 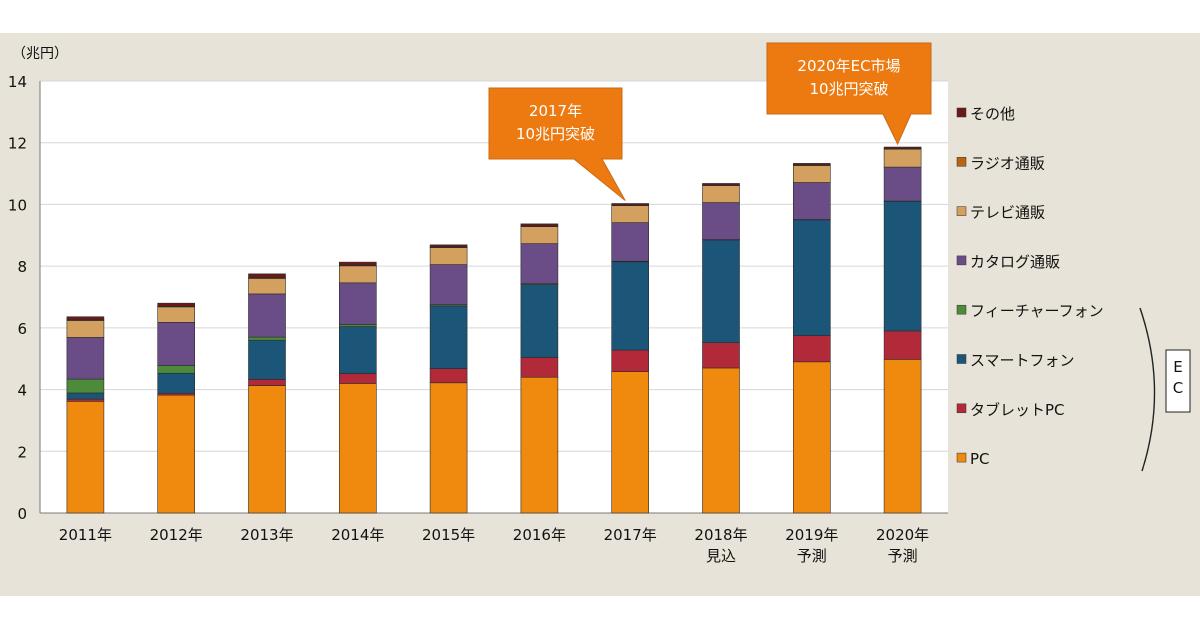 What do you see at coordinates (902, 535) in the screenshot?
I see `x-tick-label: 2020年` at bounding box center [902, 535].